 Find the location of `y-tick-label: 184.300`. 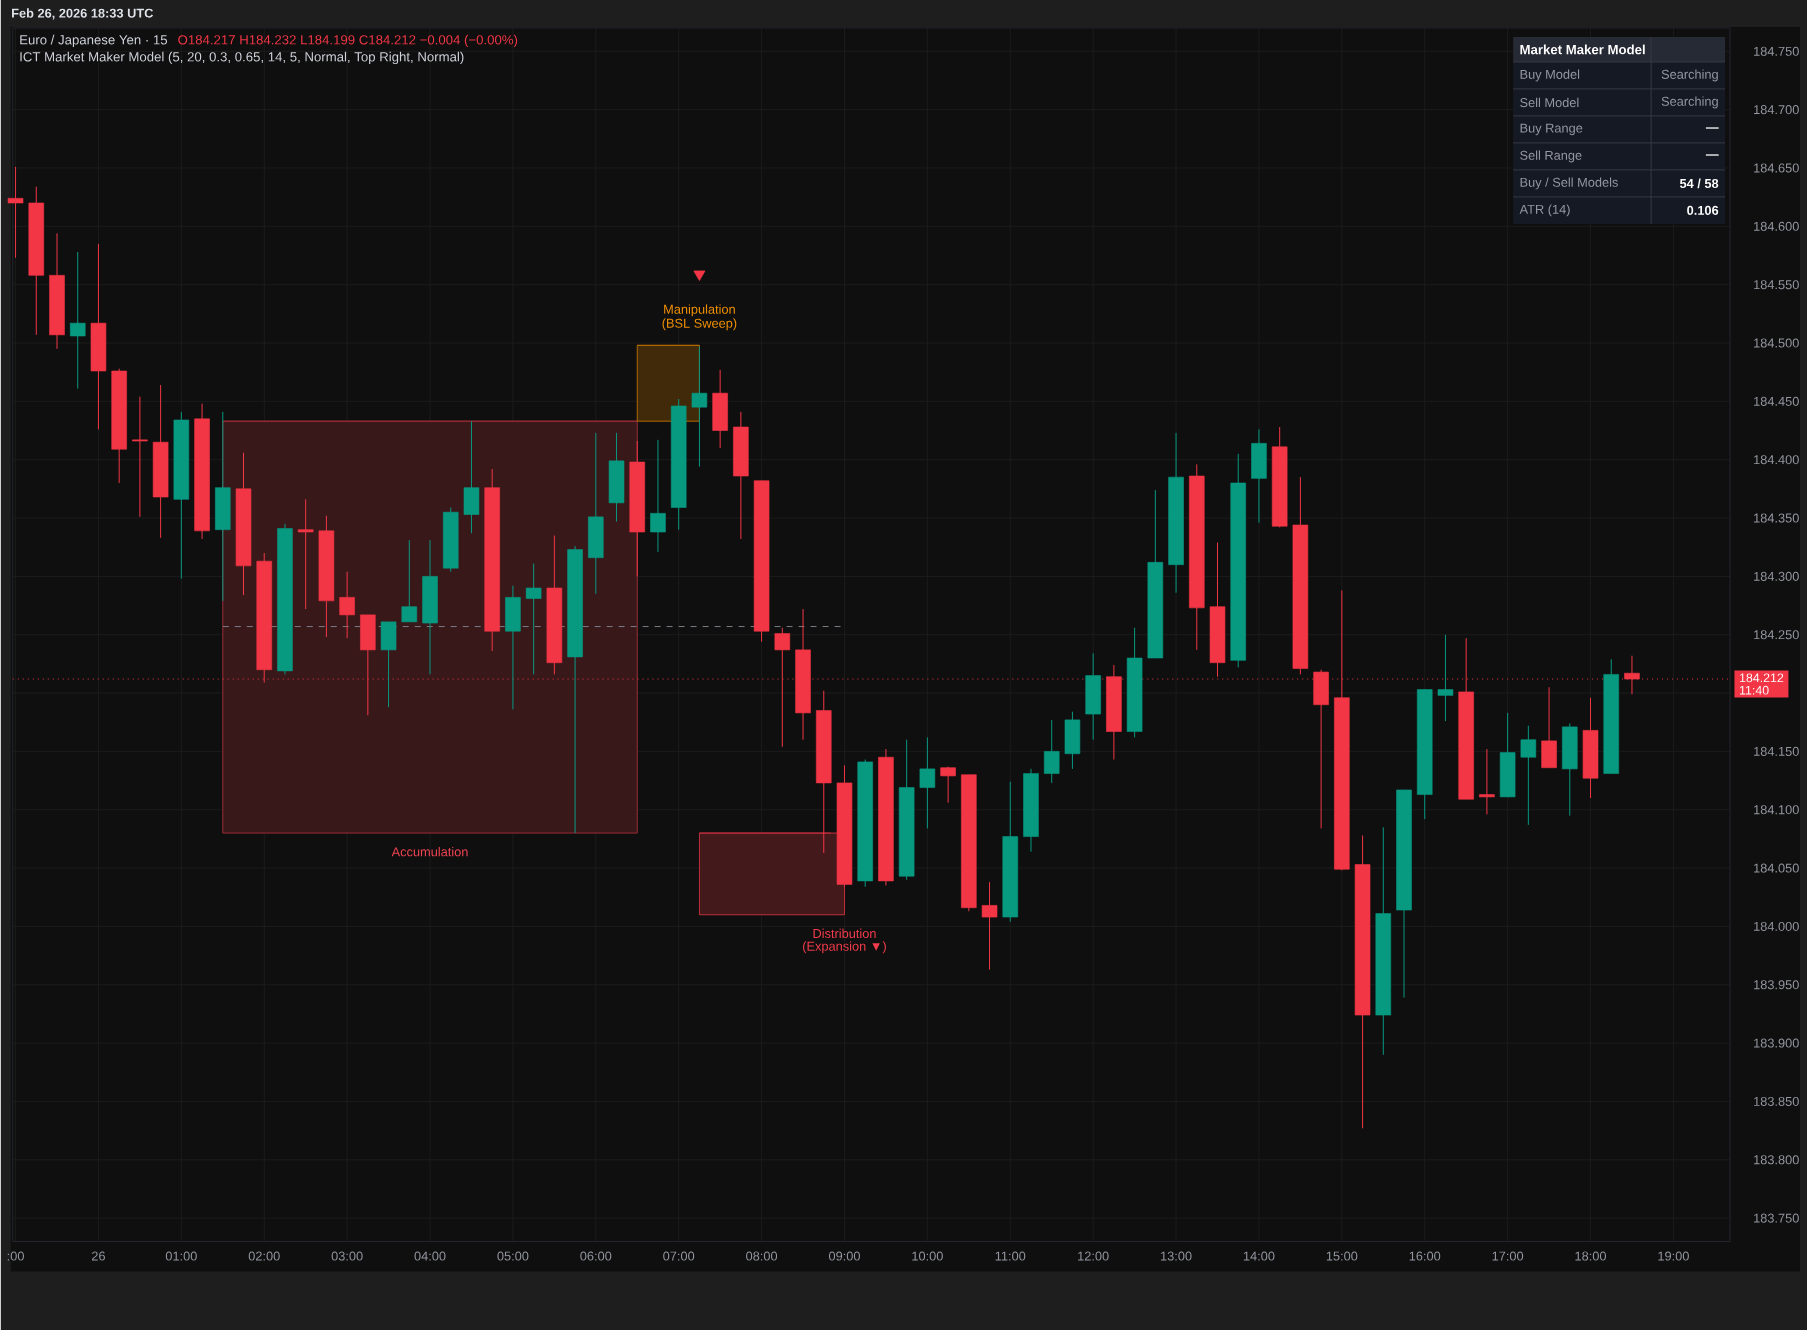

y-tick-label: 184.300 is located at coordinates (1776, 576).